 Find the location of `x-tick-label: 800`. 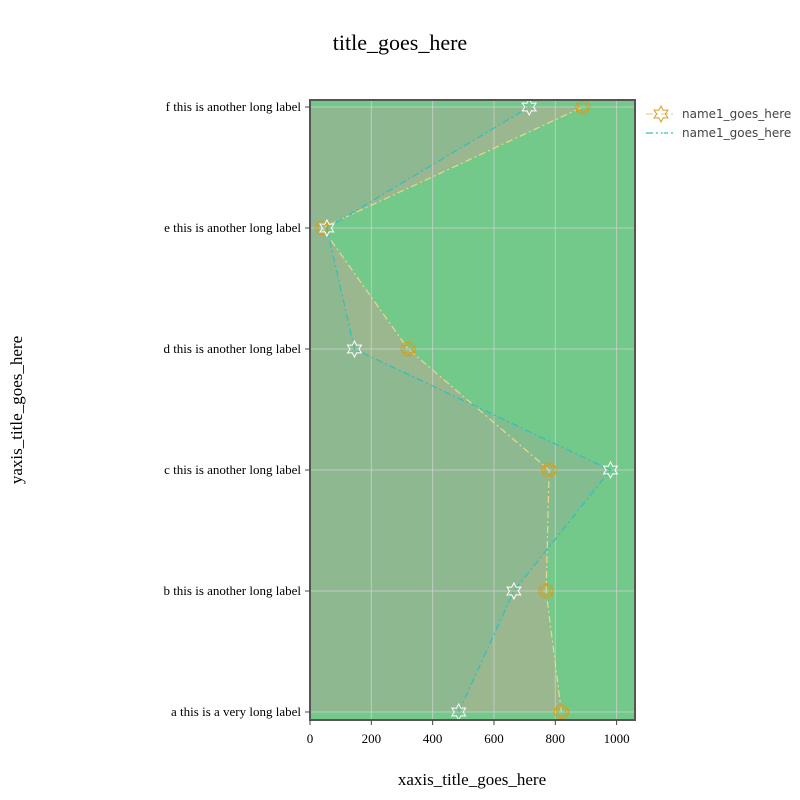

x-tick-label: 800 is located at coordinates (556, 738).